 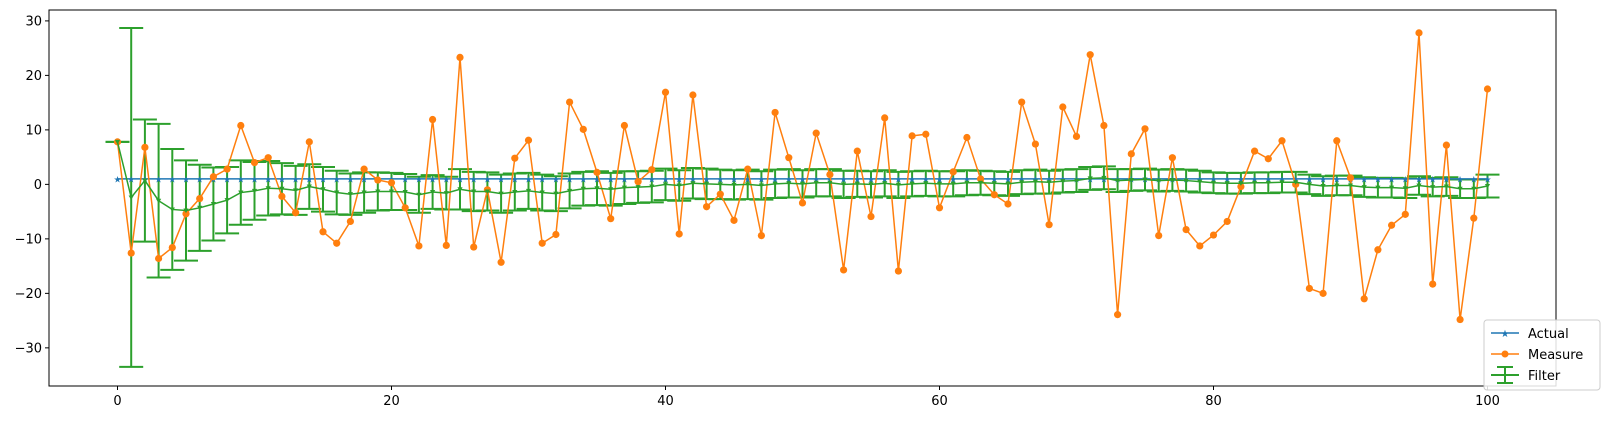 What do you see at coordinates (33, 130) in the screenshot?
I see `y-tick-label: 10` at bounding box center [33, 130].